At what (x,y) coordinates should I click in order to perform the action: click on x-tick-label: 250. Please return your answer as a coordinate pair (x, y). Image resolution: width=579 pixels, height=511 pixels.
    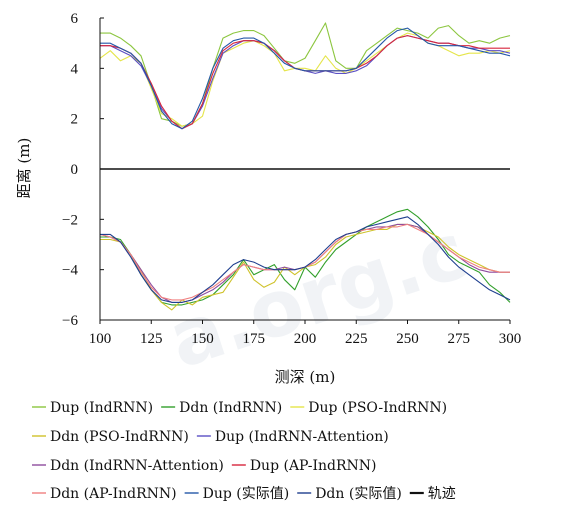
    Looking at the image, I should click on (407, 339).